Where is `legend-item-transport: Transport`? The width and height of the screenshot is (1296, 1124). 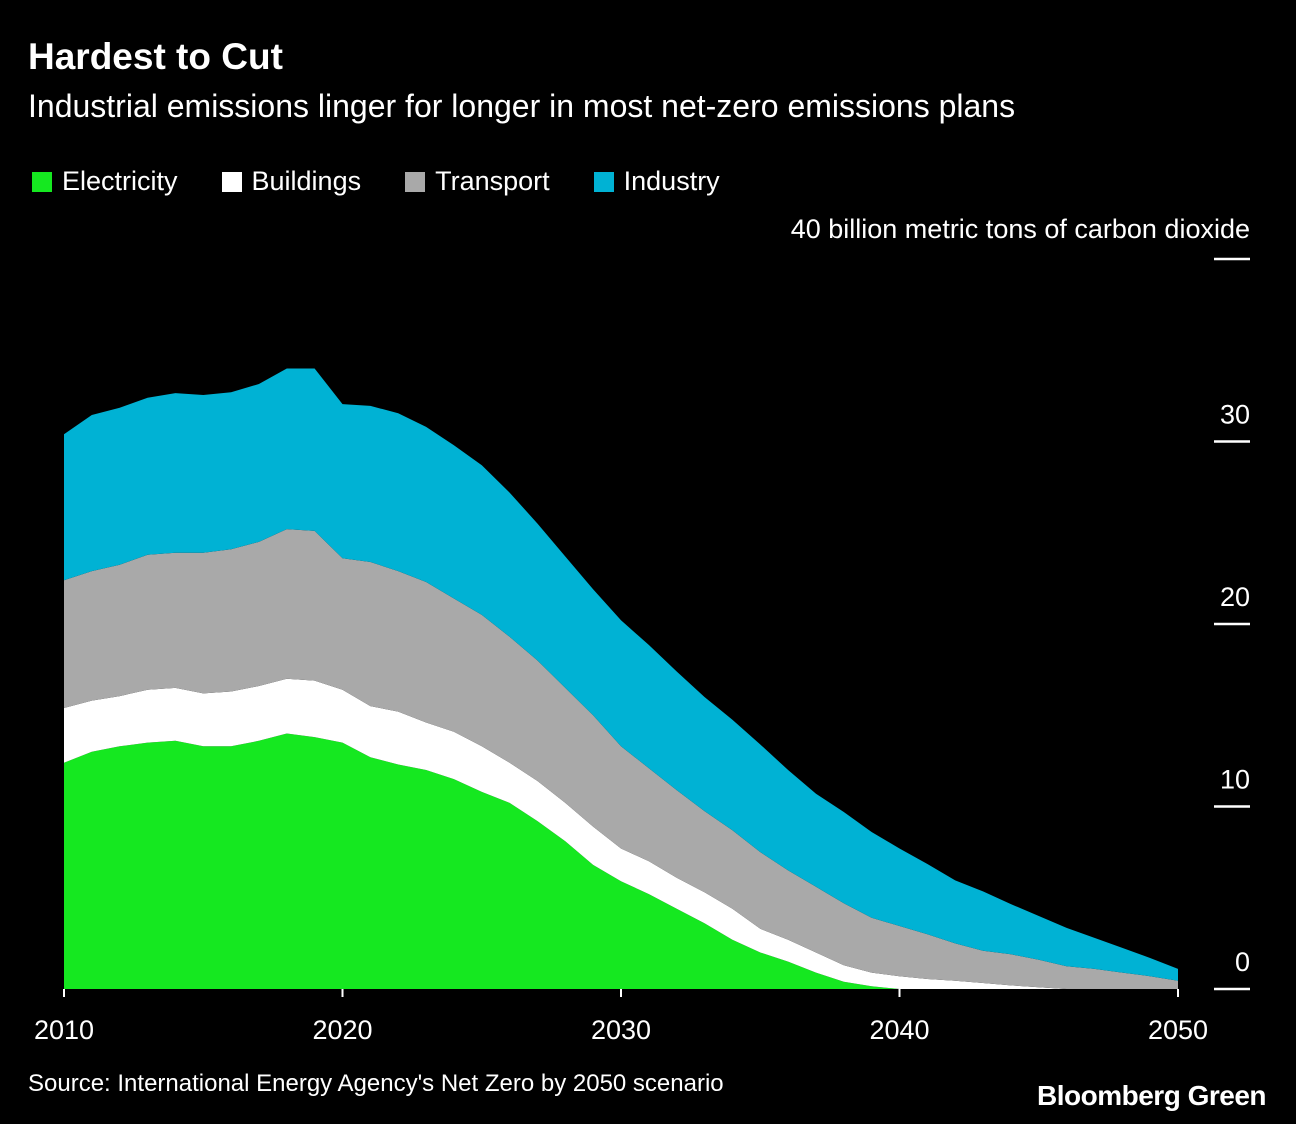
legend-item-transport: Transport is located at coordinates (477, 181).